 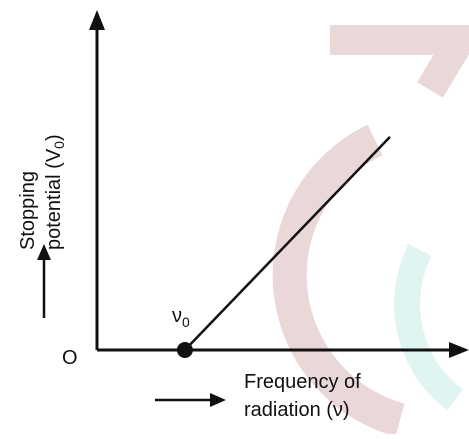 I want to click on threshold-label-symbol: ν, so click(x=177, y=316).